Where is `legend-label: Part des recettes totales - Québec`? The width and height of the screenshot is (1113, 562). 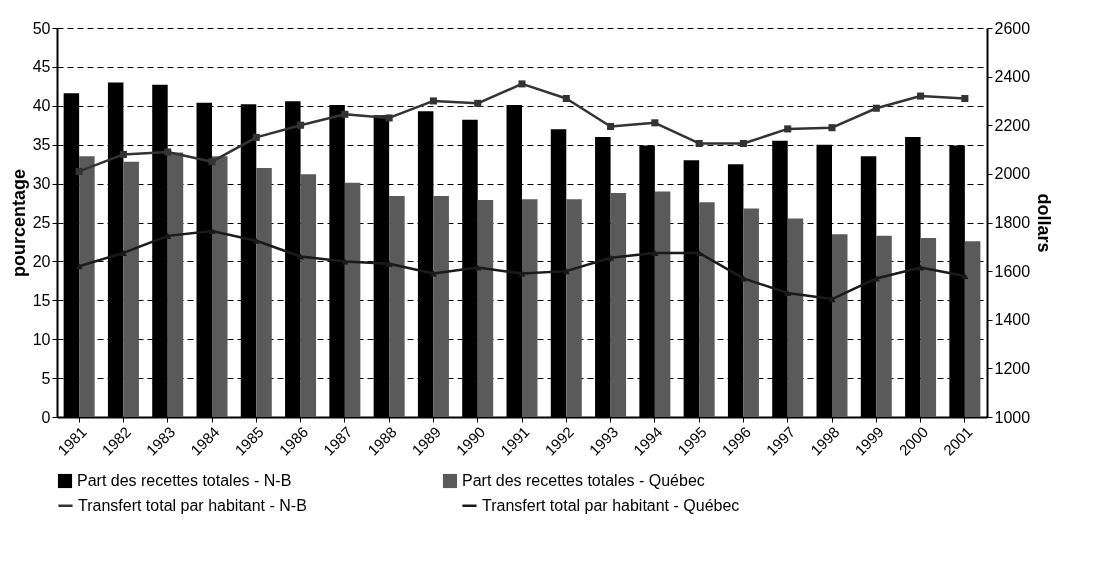 legend-label: Part des recettes totales - Québec is located at coordinates (583, 480).